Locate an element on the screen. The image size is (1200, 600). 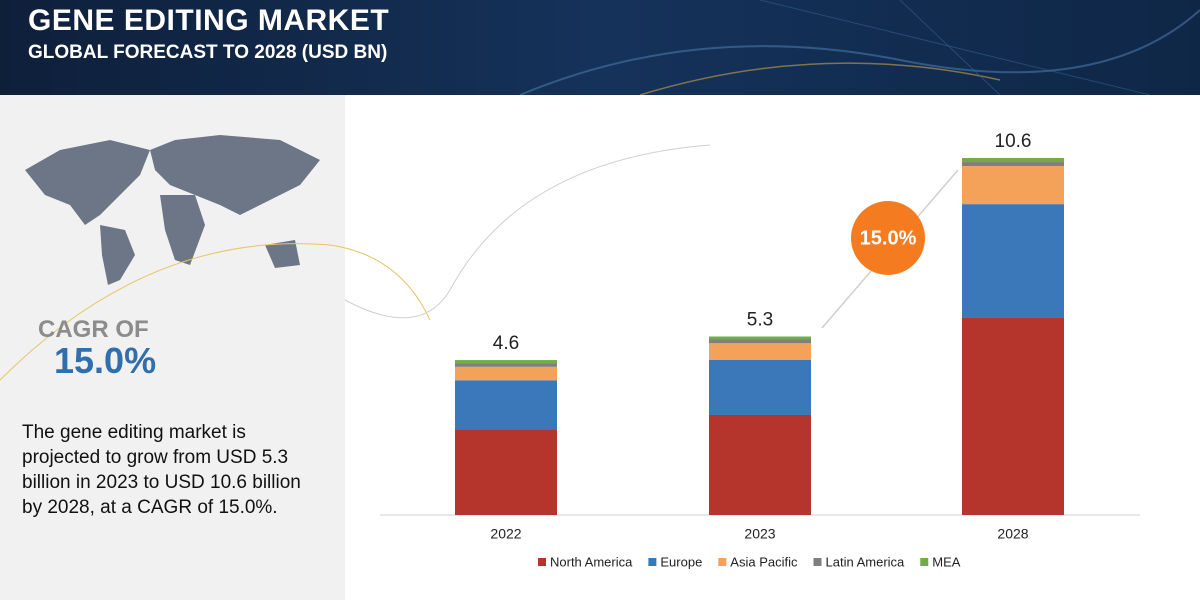
subtitle: GLOBAL FORECAST TO 2028 (USD BN) is located at coordinates (208, 52).